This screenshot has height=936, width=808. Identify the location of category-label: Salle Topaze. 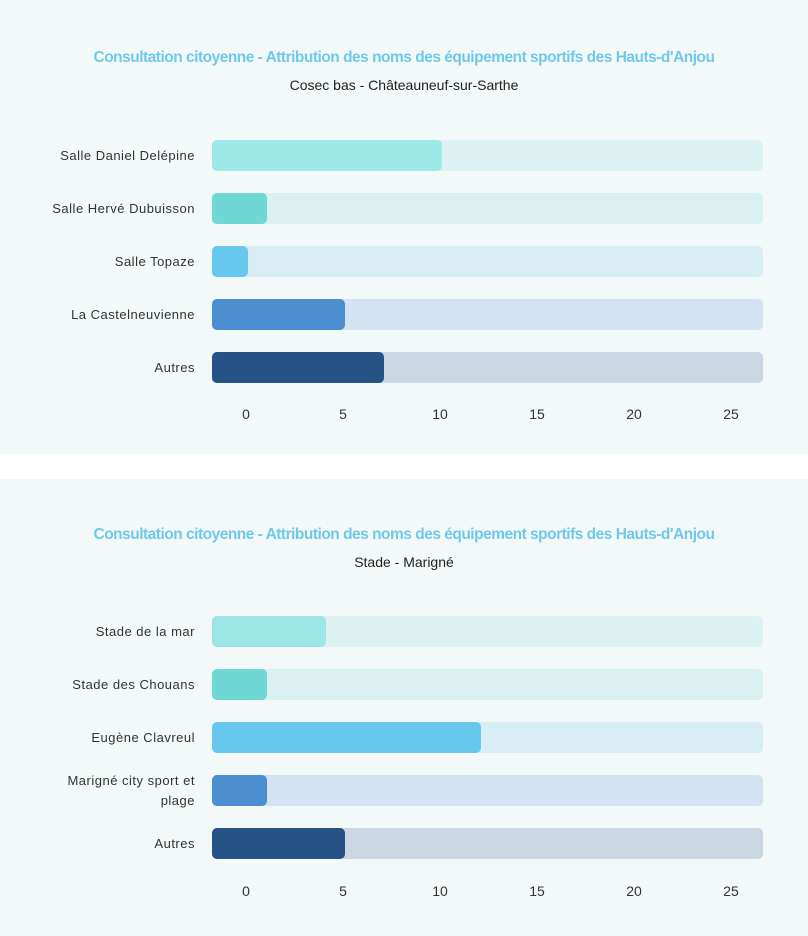
(154, 261).